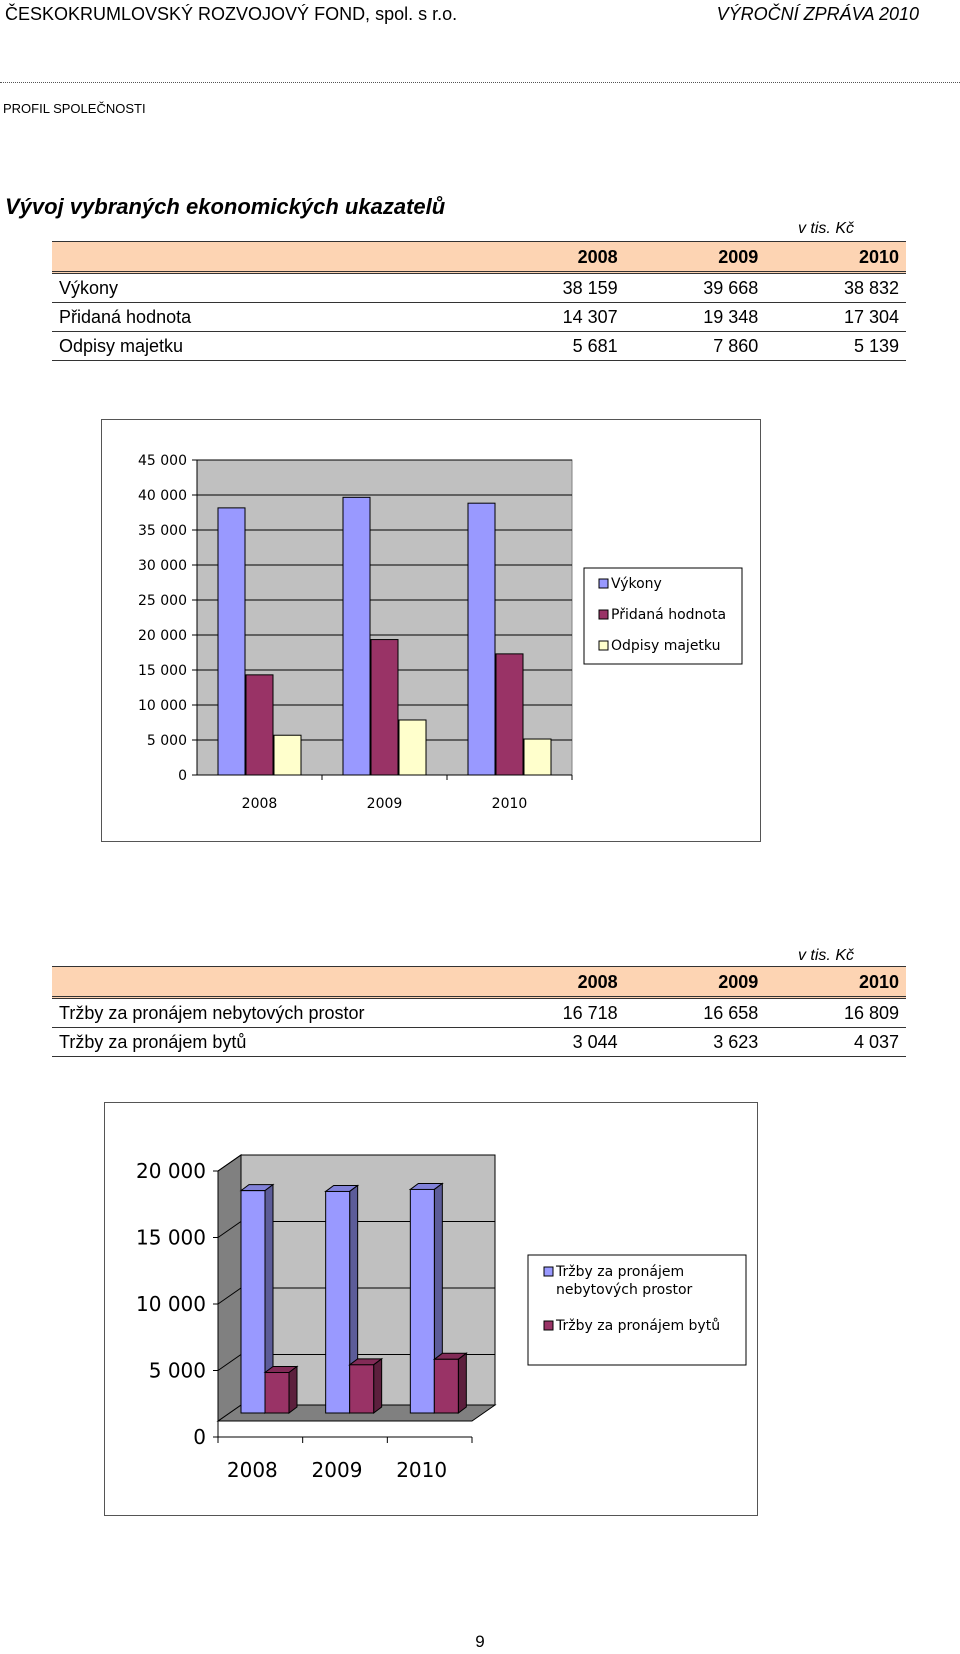 The height and width of the screenshot is (1654, 960). I want to click on cell-value: 3 623, so click(695, 1042).